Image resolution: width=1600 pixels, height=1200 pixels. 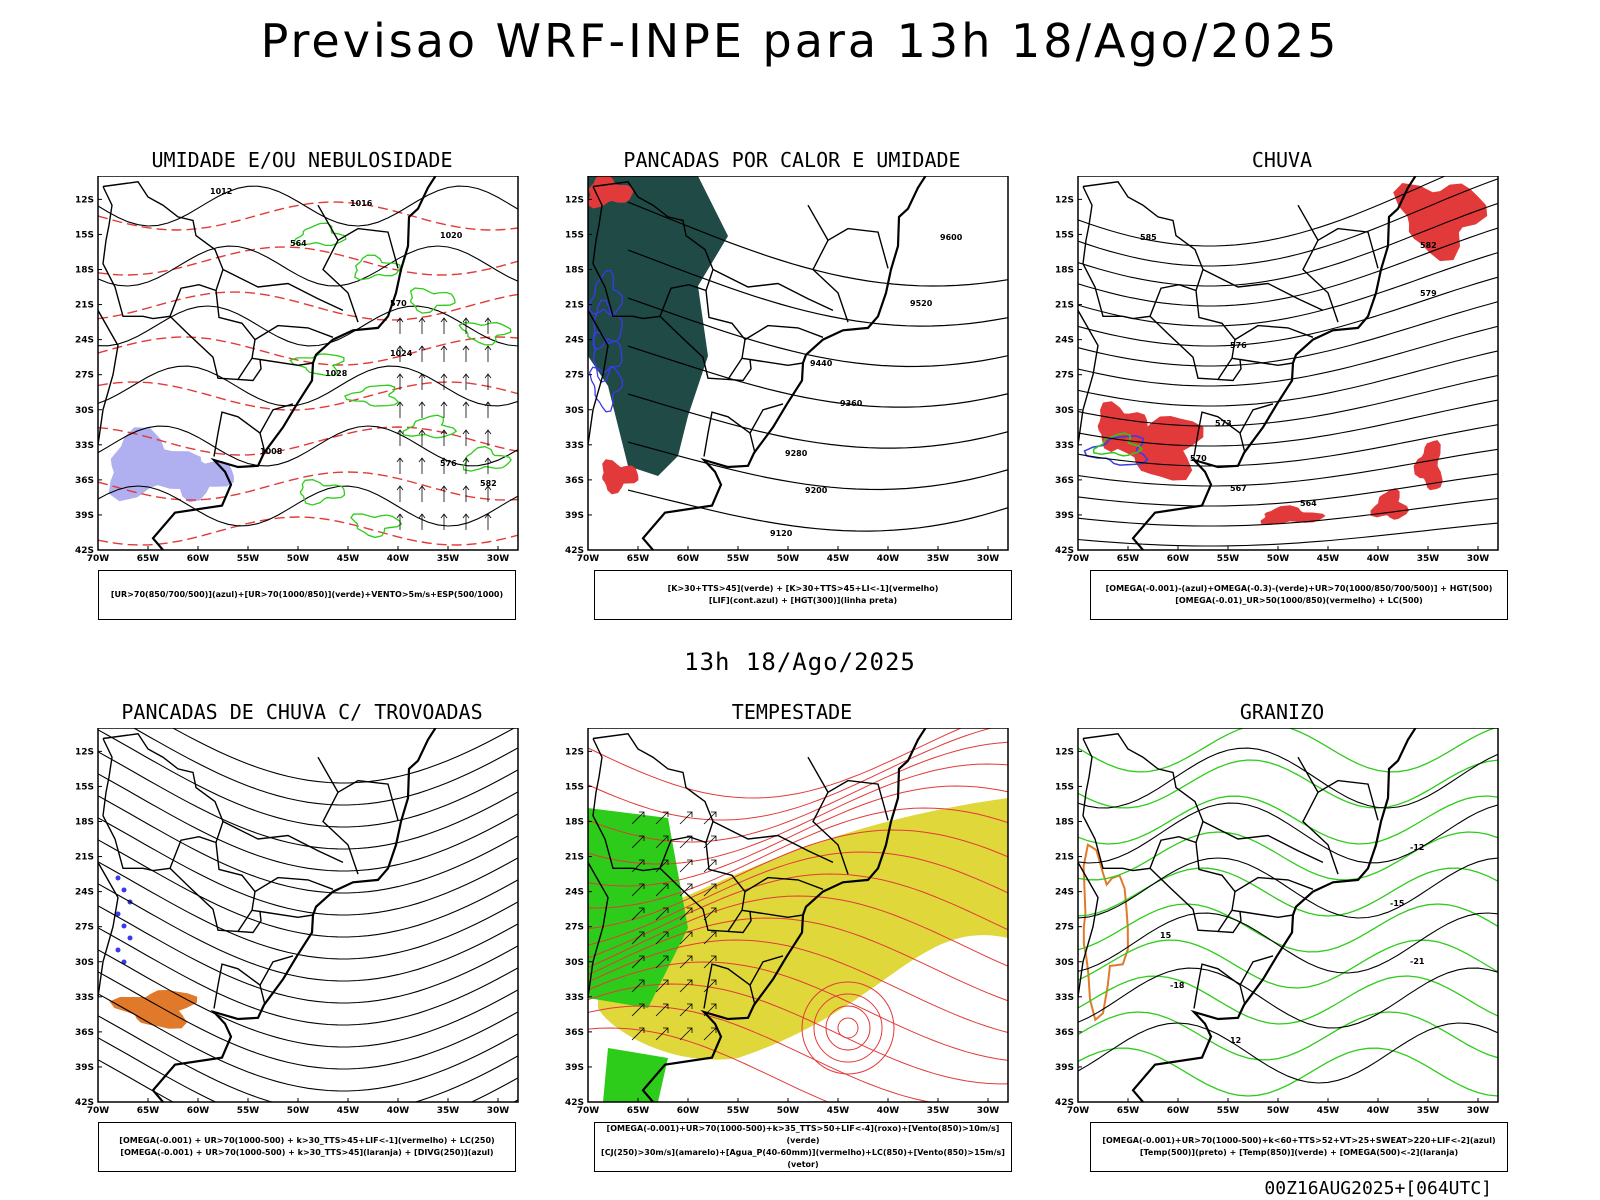 I want to click on instability-area-red, so click(x=620, y=477).